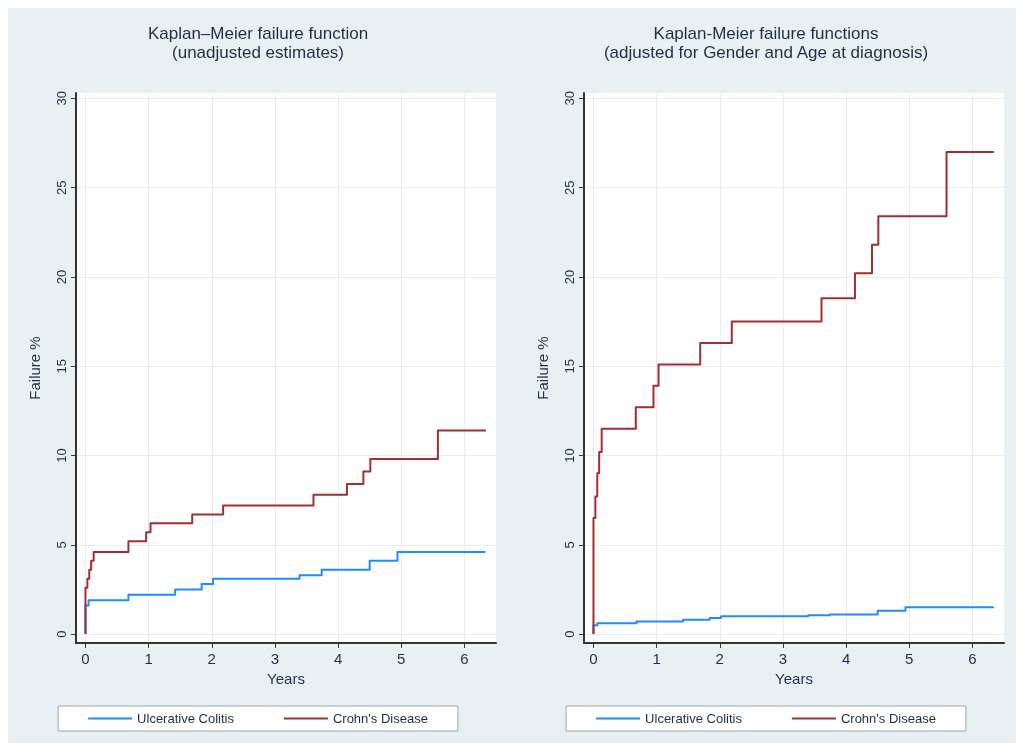 The height and width of the screenshot is (754, 1027). Describe the element at coordinates (258, 52) in the screenshot. I see `chart-subtitle: (unadjusted estimates)` at that location.